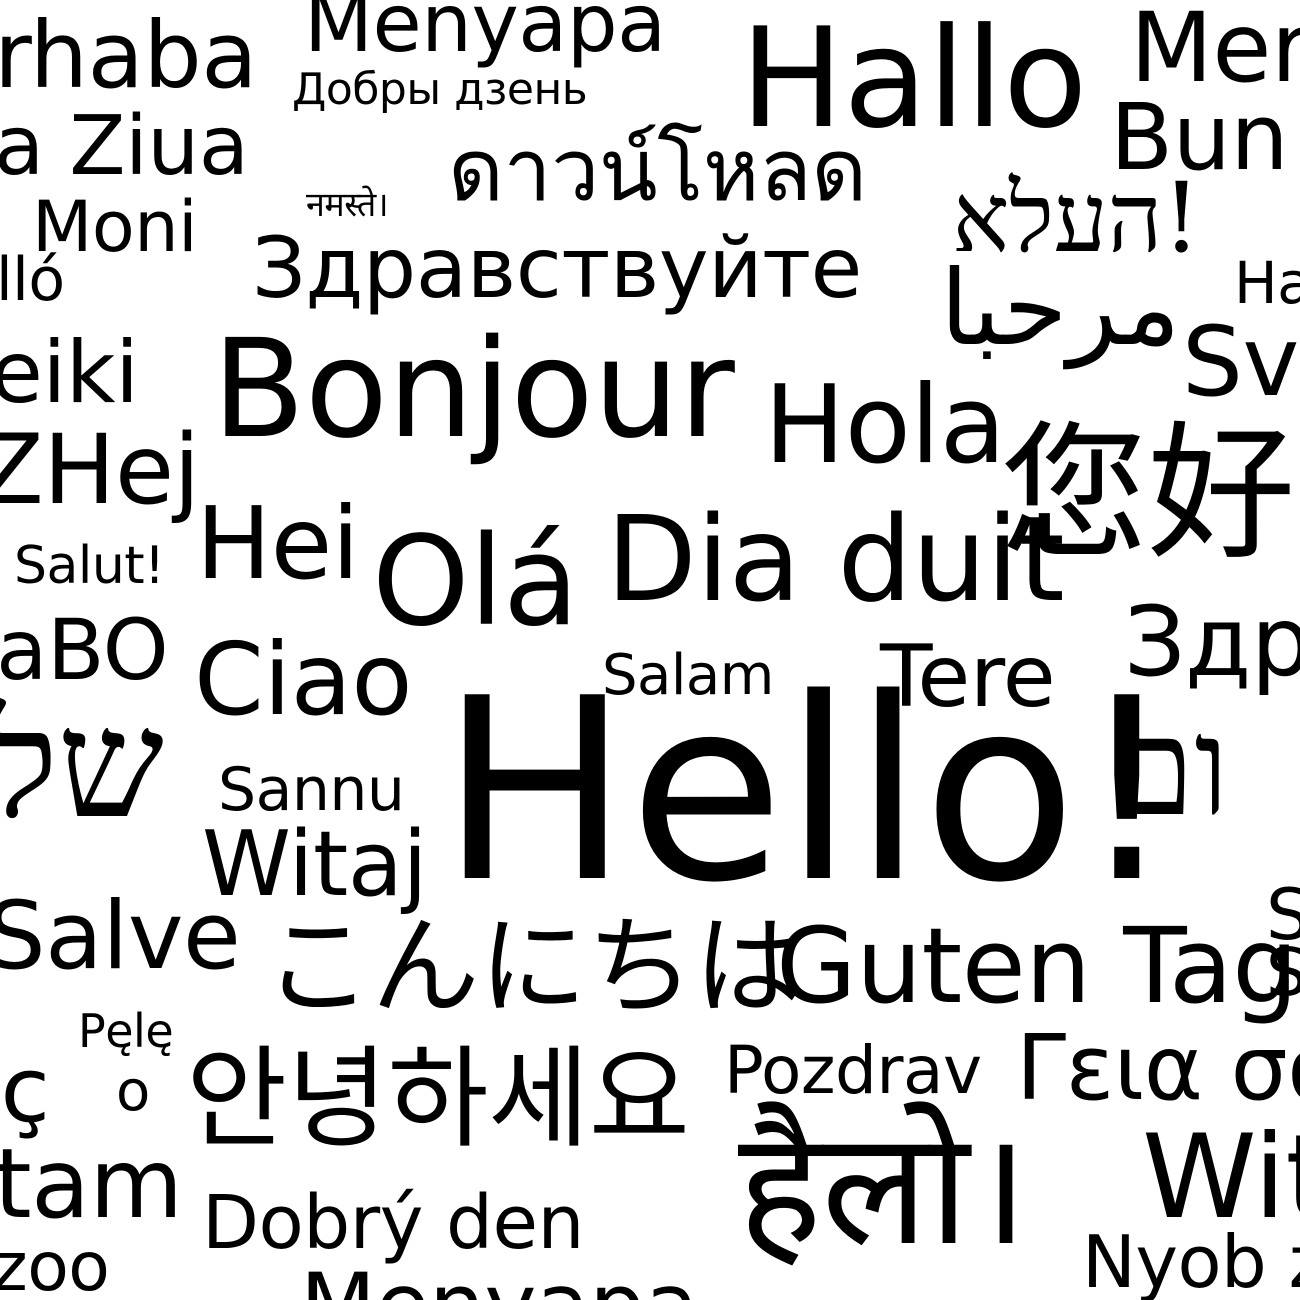 The height and width of the screenshot is (1300, 1300). Describe the element at coordinates (1221, 1177) in the screenshot. I see `word-wit: Wit` at that location.